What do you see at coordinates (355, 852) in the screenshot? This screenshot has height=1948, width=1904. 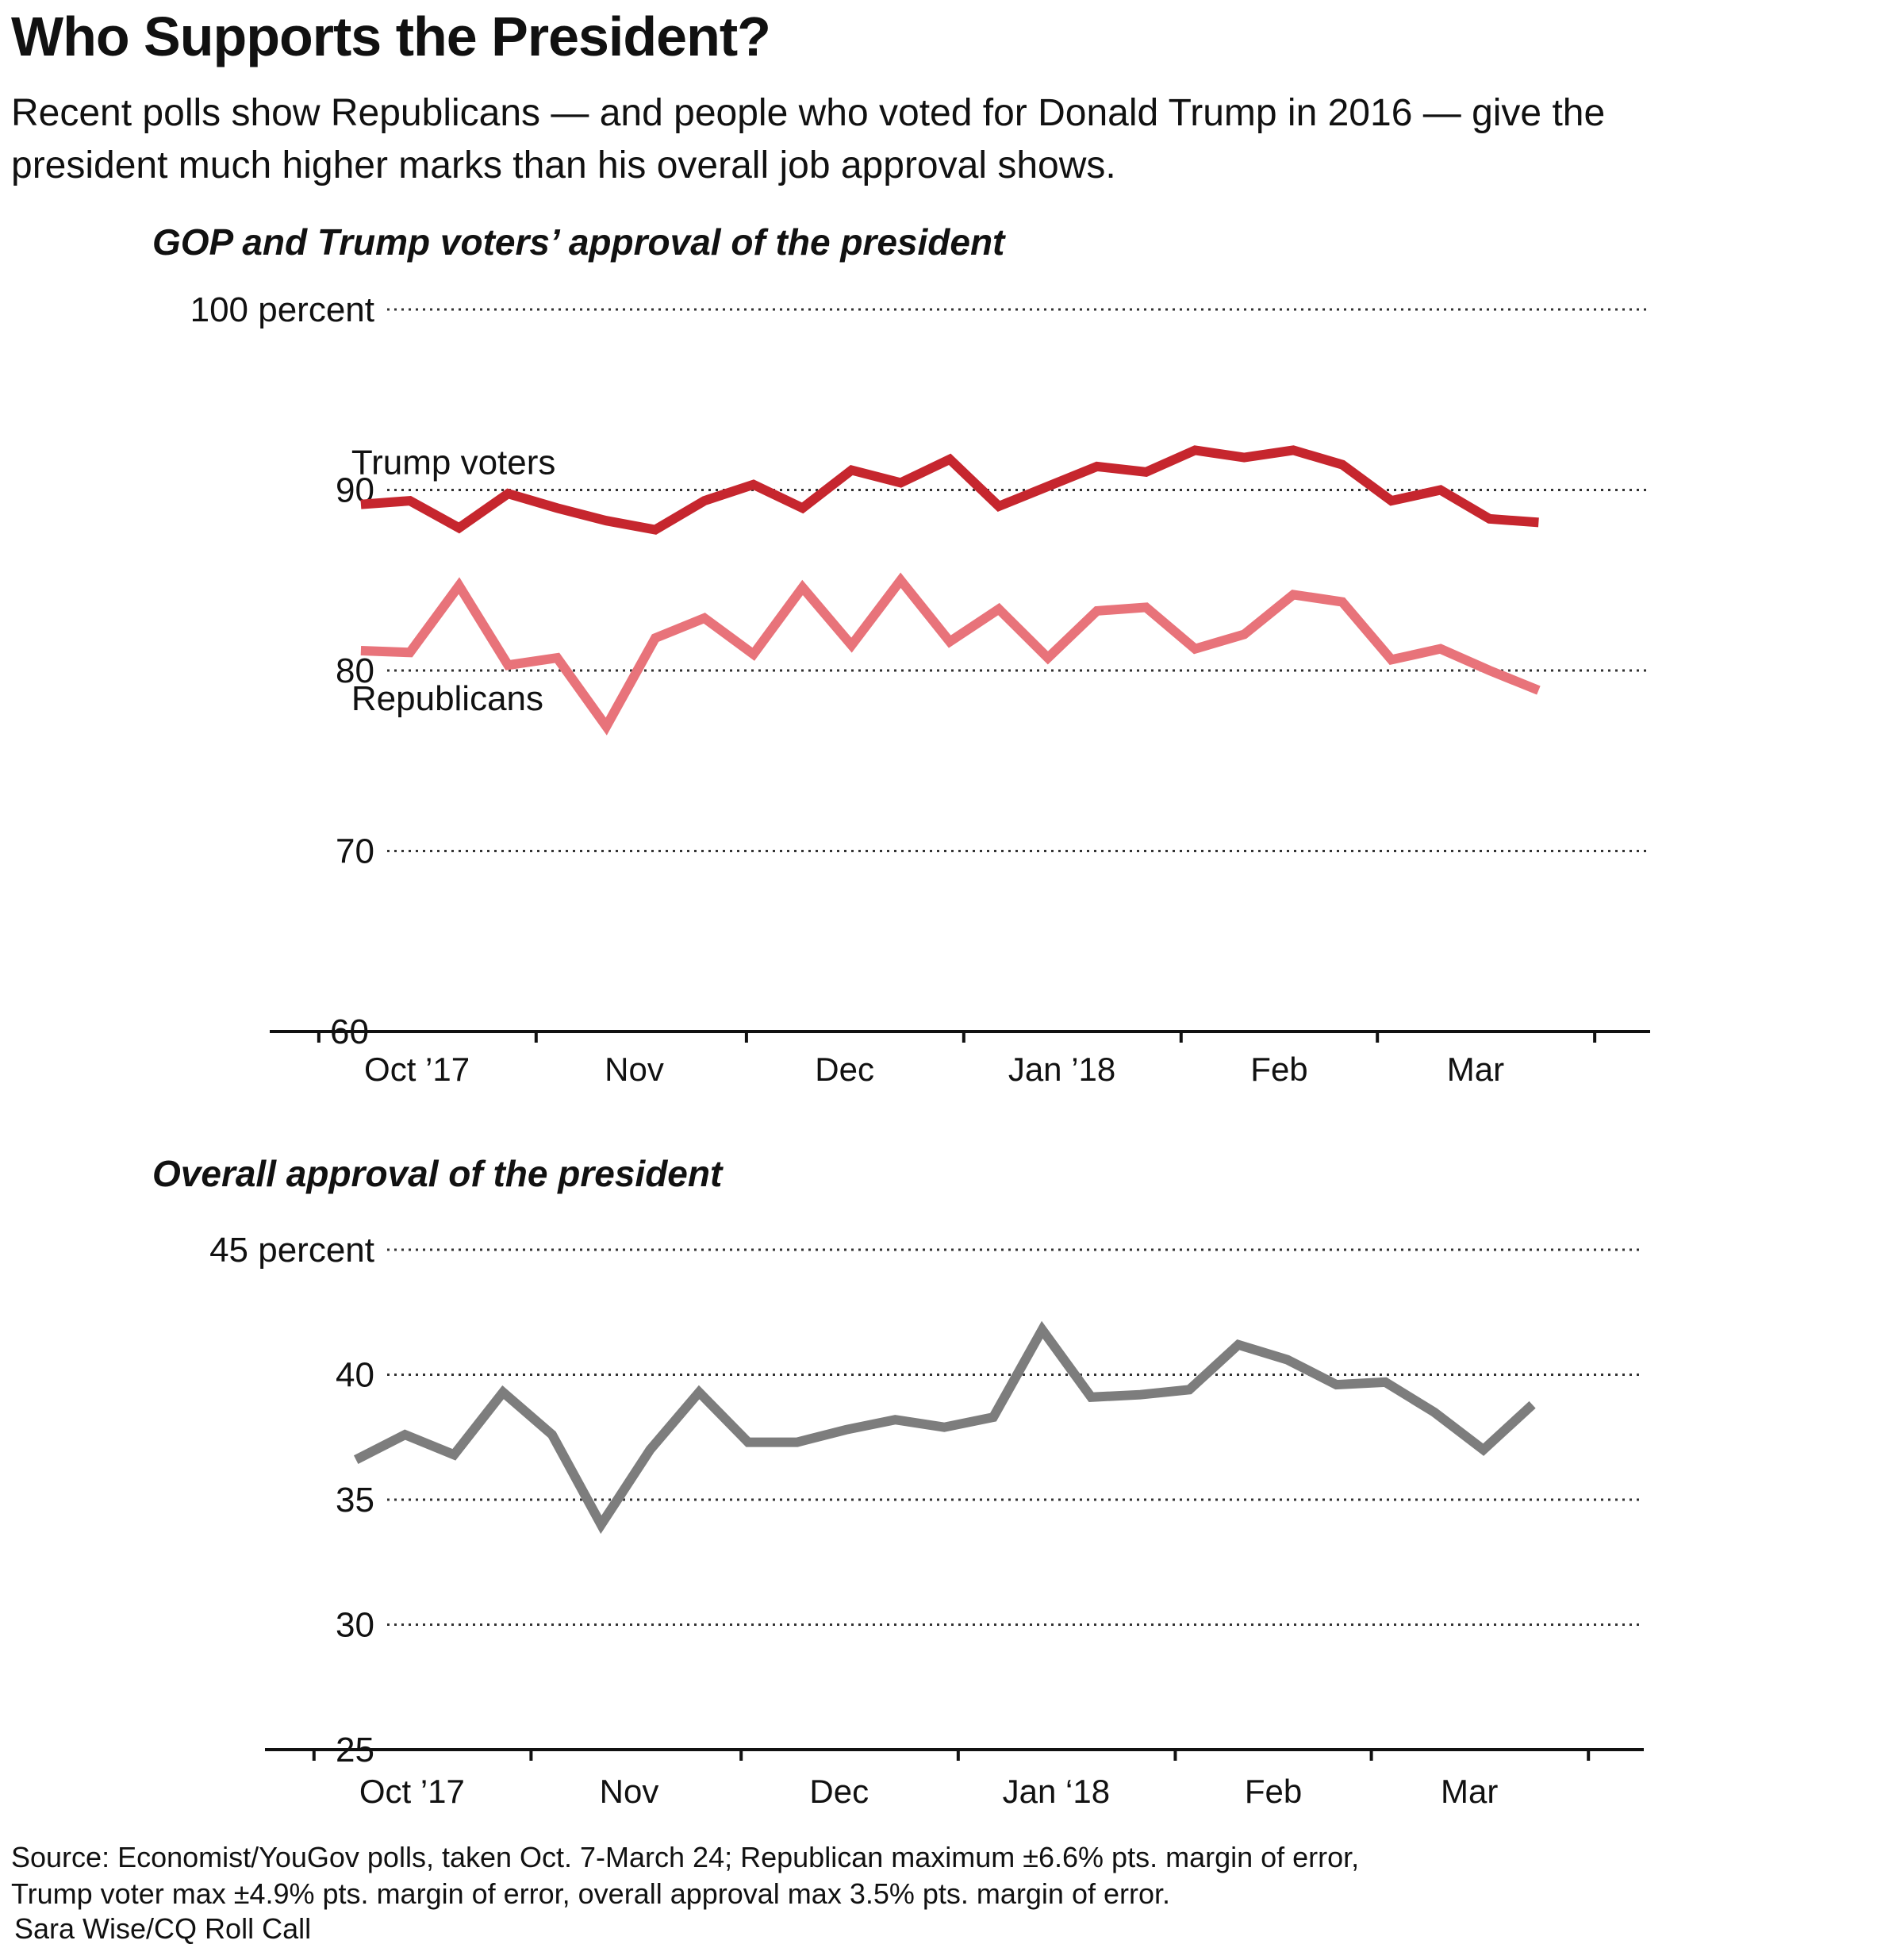 I see `y-tick-label: 70` at bounding box center [355, 852].